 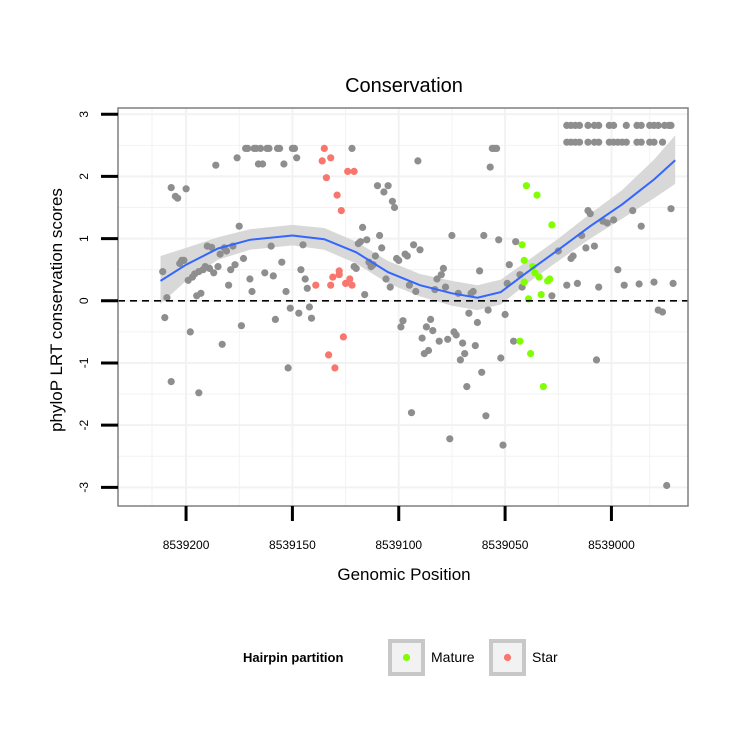 What do you see at coordinates (84, 176) in the screenshot?
I see `y-tick-label: 2` at bounding box center [84, 176].